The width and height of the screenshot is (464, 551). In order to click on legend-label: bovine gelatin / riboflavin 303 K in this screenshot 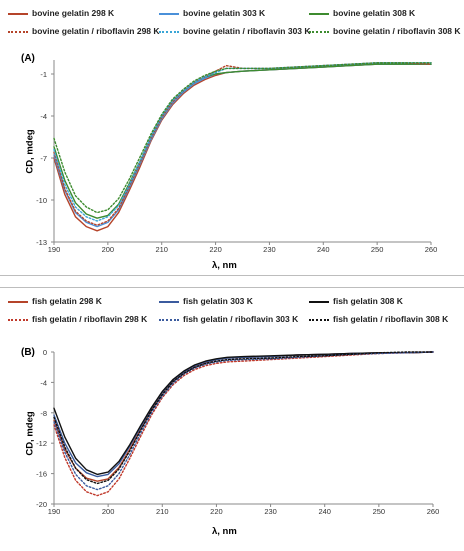, I will do `click(247, 31)`.